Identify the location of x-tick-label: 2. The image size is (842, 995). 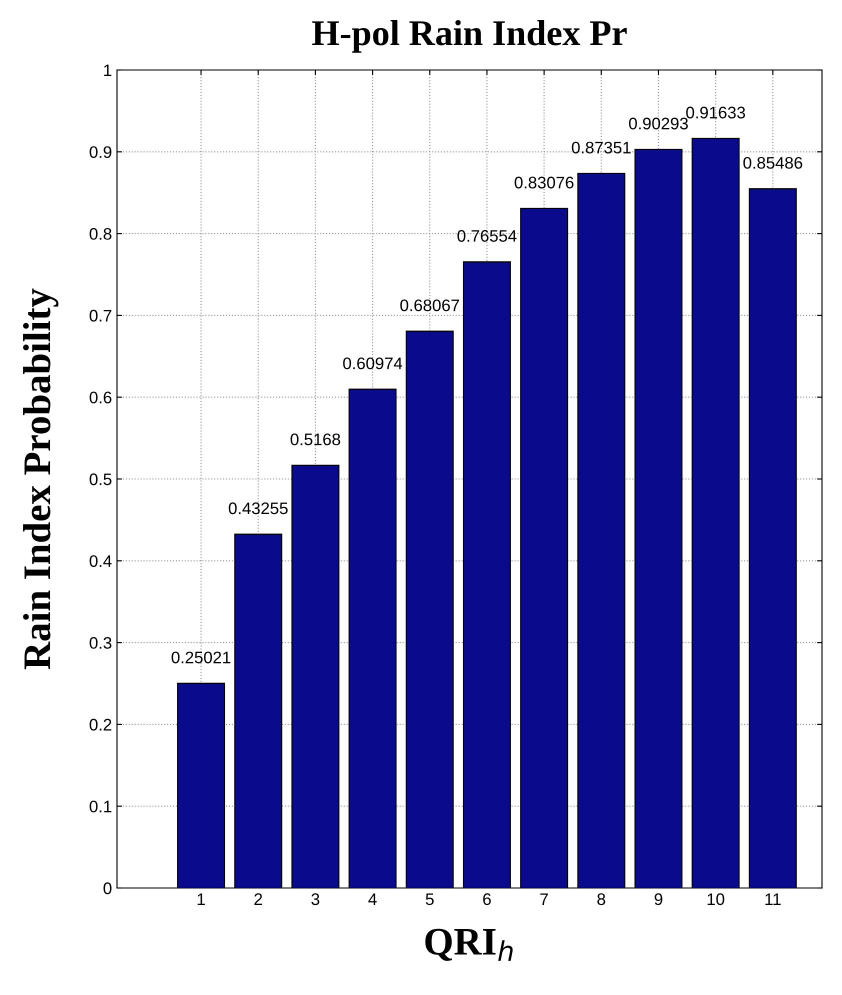
(258, 899).